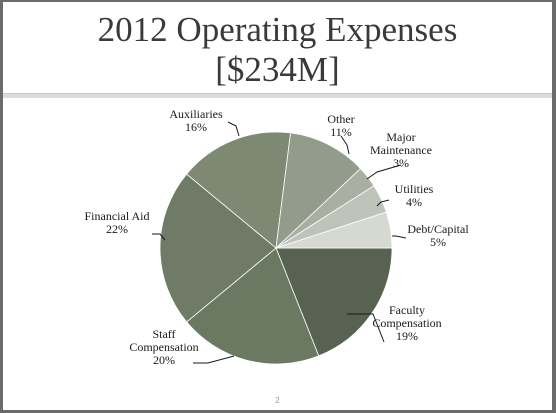 The height and width of the screenshot is (413, 556). Describe the element at coordinates (196, 127) in the screenshot. I see `slice-percent: 16%` at that location.